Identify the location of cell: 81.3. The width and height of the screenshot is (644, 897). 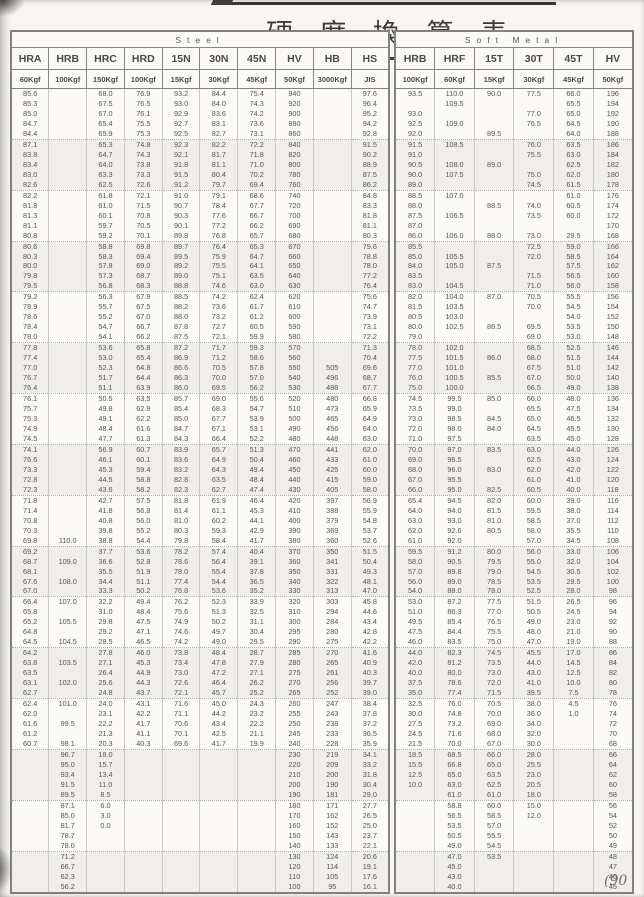
(30, 215).